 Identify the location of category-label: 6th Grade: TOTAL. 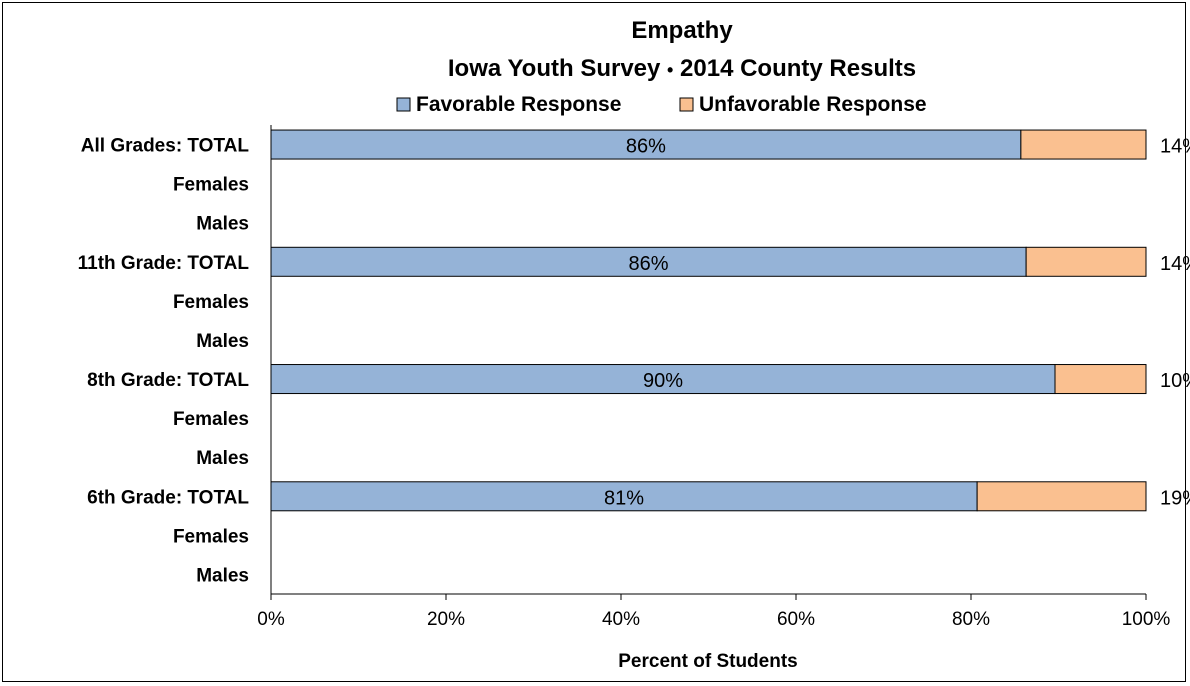
(168, 497).